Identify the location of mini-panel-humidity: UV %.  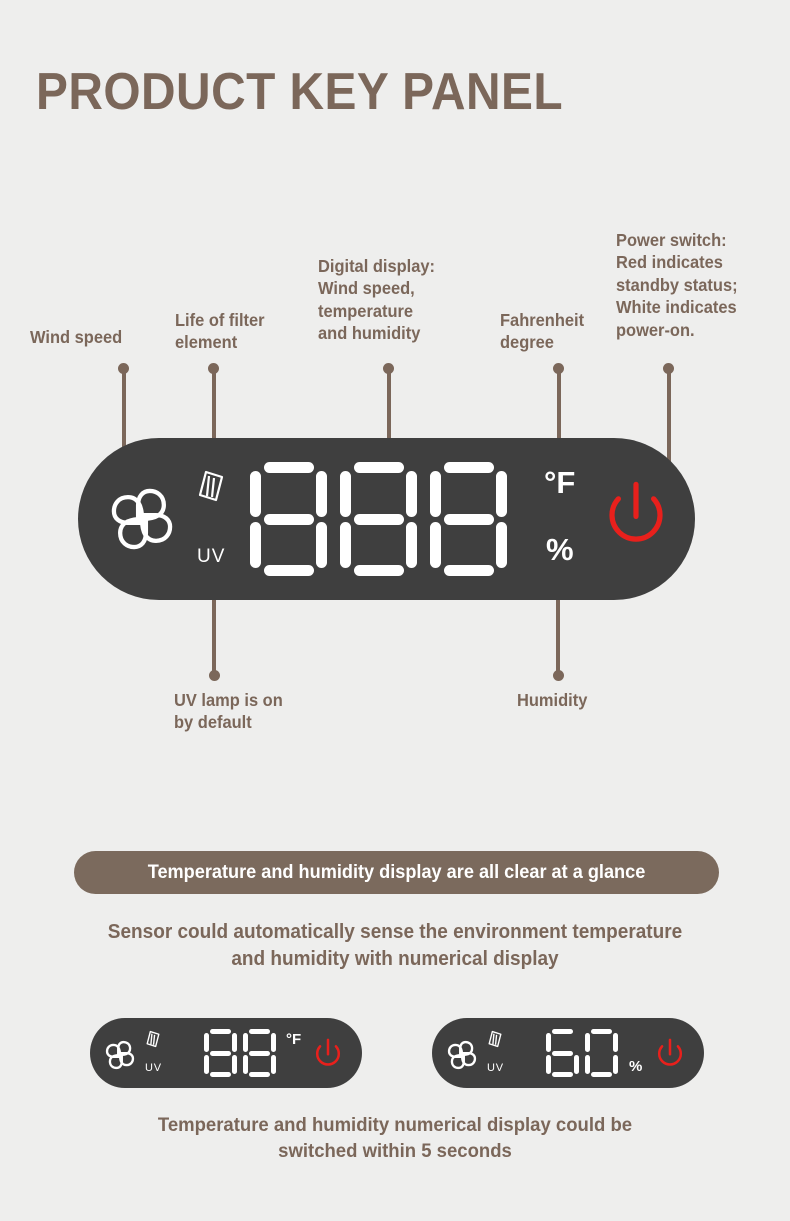
(568, 1053).